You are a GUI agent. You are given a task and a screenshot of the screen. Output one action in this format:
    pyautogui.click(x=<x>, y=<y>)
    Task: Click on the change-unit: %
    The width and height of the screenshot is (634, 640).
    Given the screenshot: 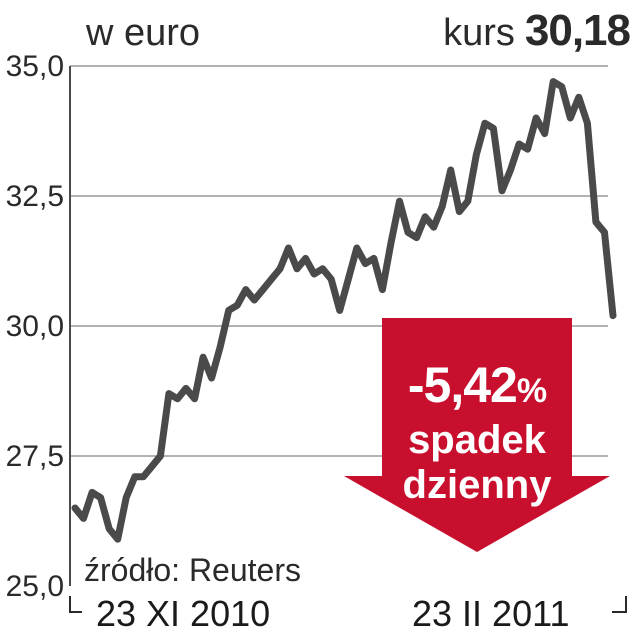 What is the action you would take?
    pyautogui.click(x=531, y=391)
    